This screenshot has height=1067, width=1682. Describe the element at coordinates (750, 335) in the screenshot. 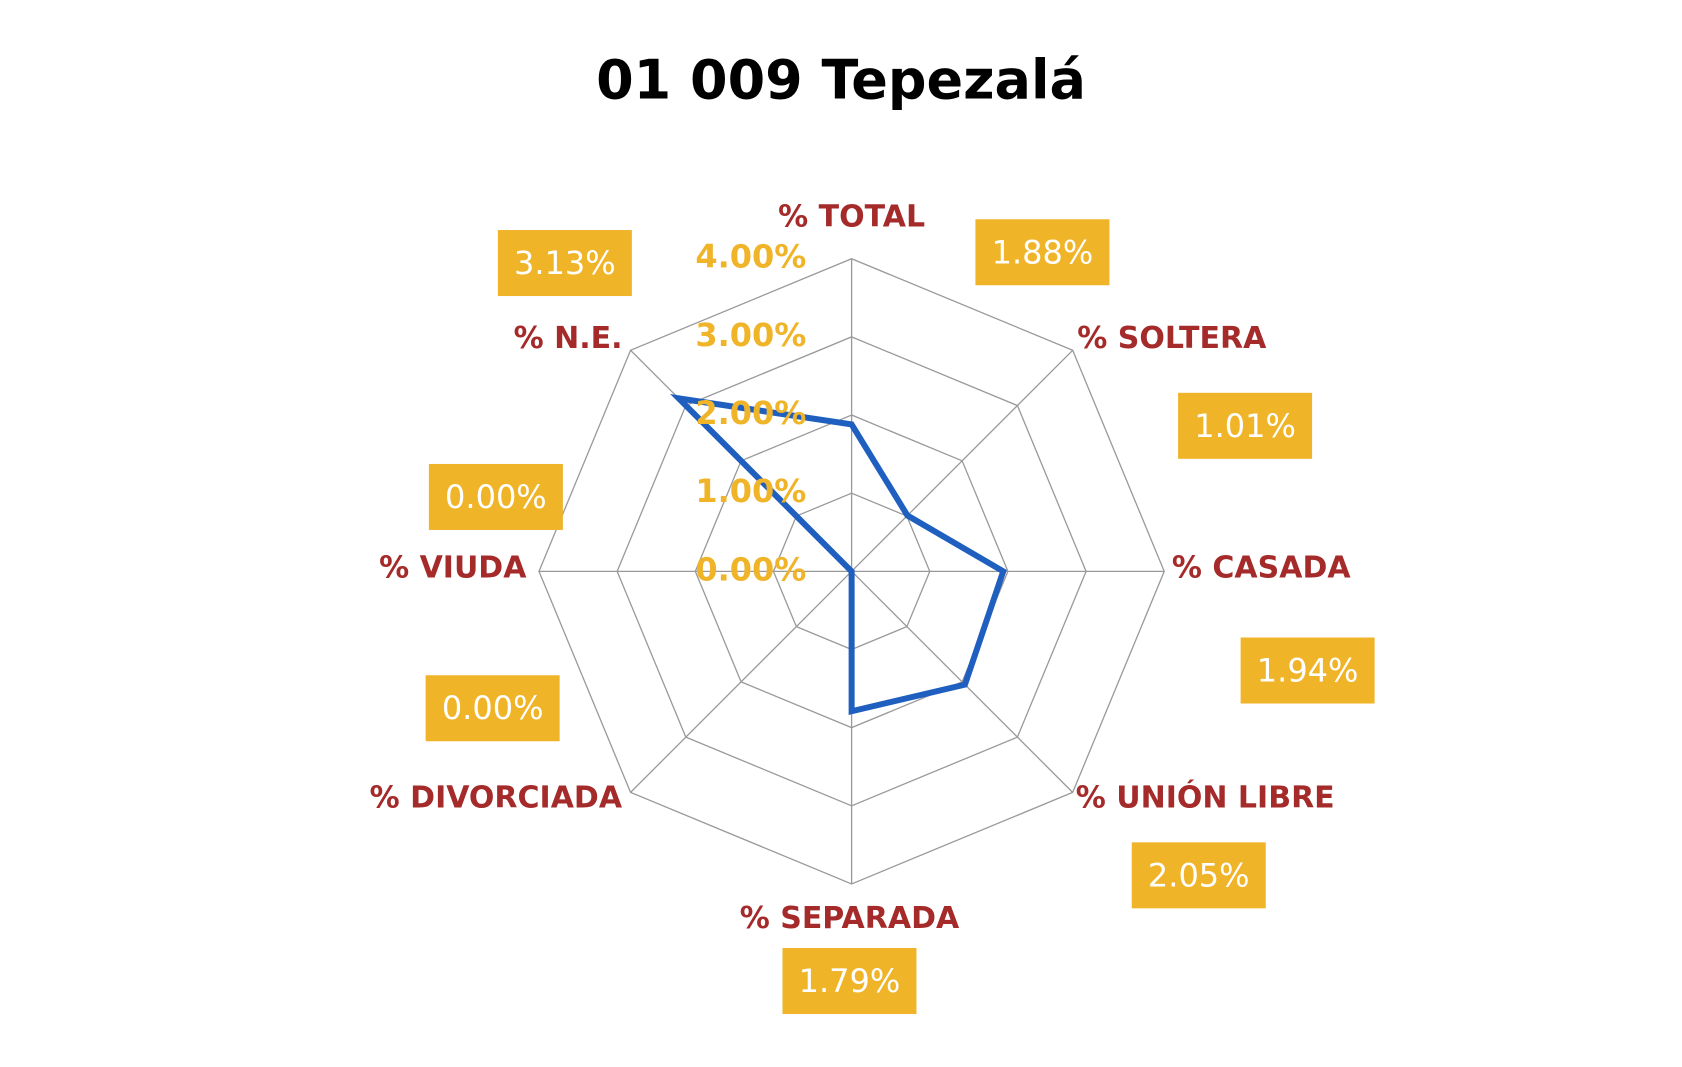

I see `y-tick-label: 3.00%` at that location.